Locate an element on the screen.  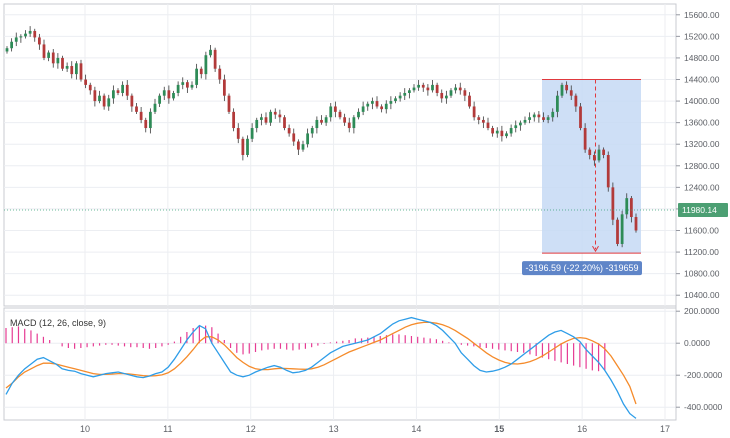
price-tick-label: 12400.00 is located at coordinates (702, 187).